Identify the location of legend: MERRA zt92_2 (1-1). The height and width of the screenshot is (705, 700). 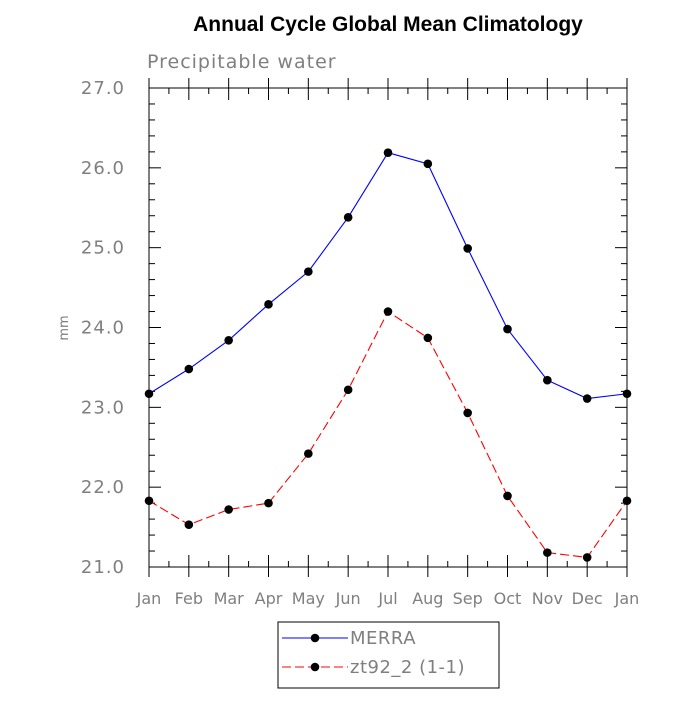
(388, 655).